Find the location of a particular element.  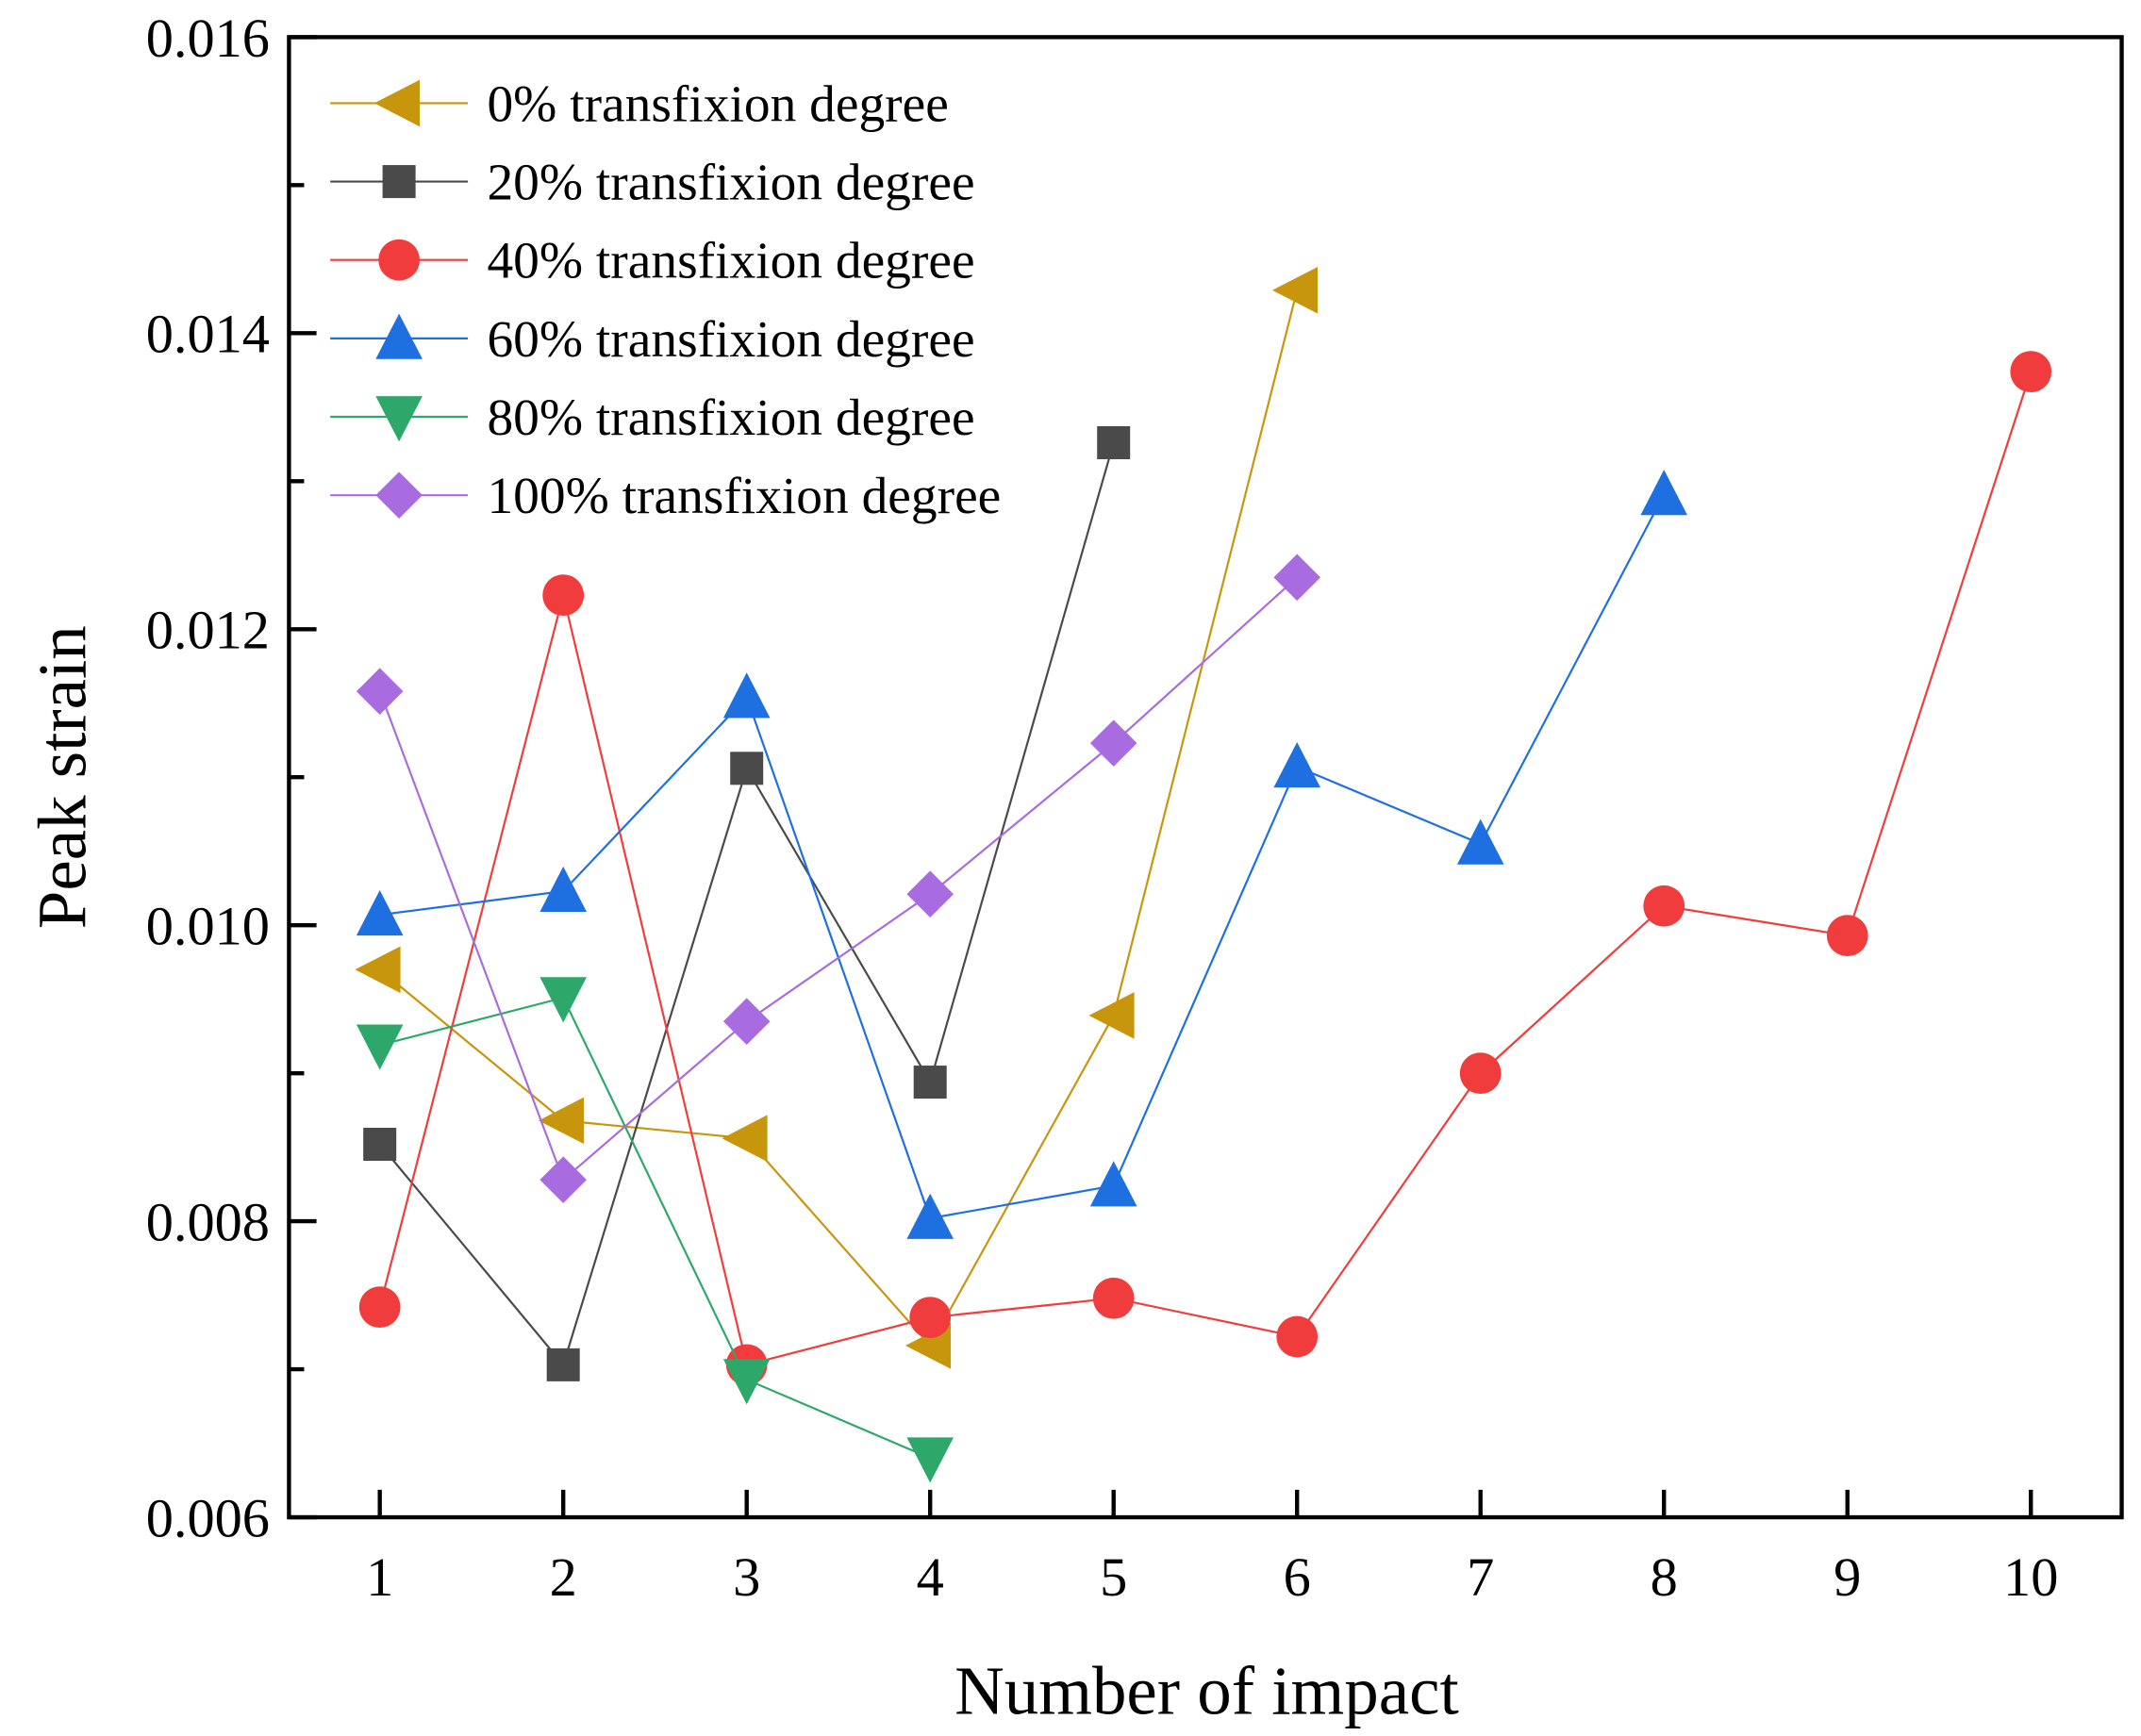

y-tick-label: 0.006 is located at coordinates (208, 1517).